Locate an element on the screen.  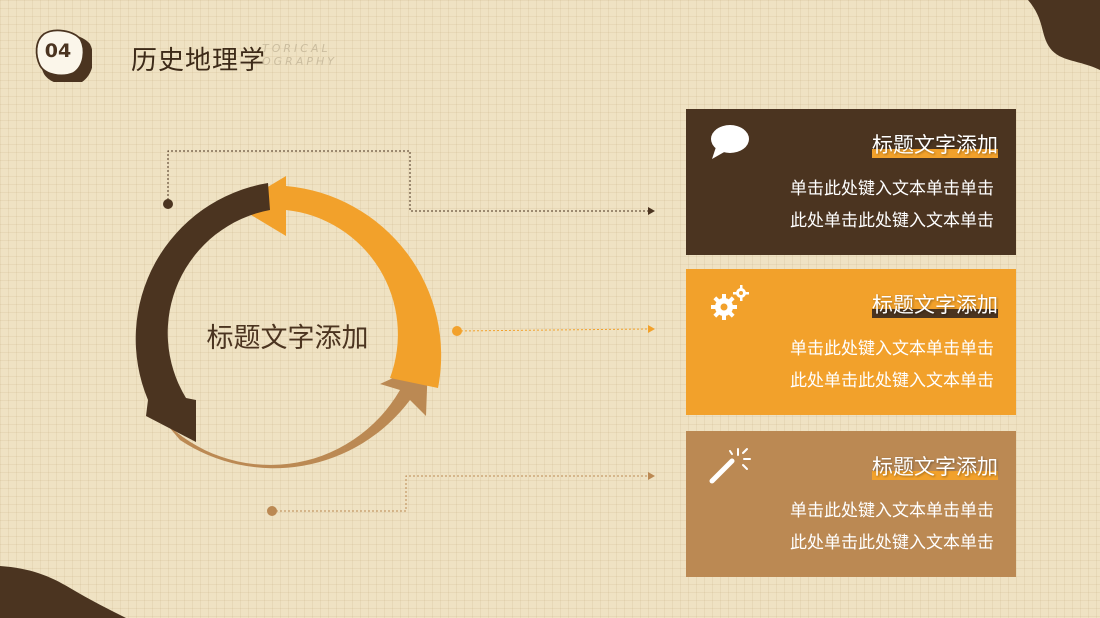
ghost-subtitle-line2: OGRAPHY is located at coordinates (299, 61).